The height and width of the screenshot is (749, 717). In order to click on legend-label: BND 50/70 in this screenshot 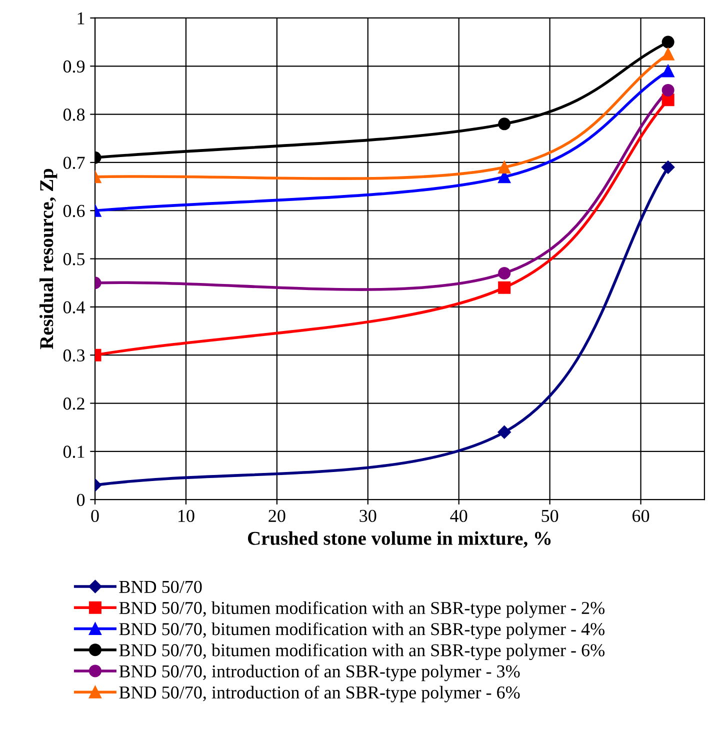, I will do `click(160, 587)`.